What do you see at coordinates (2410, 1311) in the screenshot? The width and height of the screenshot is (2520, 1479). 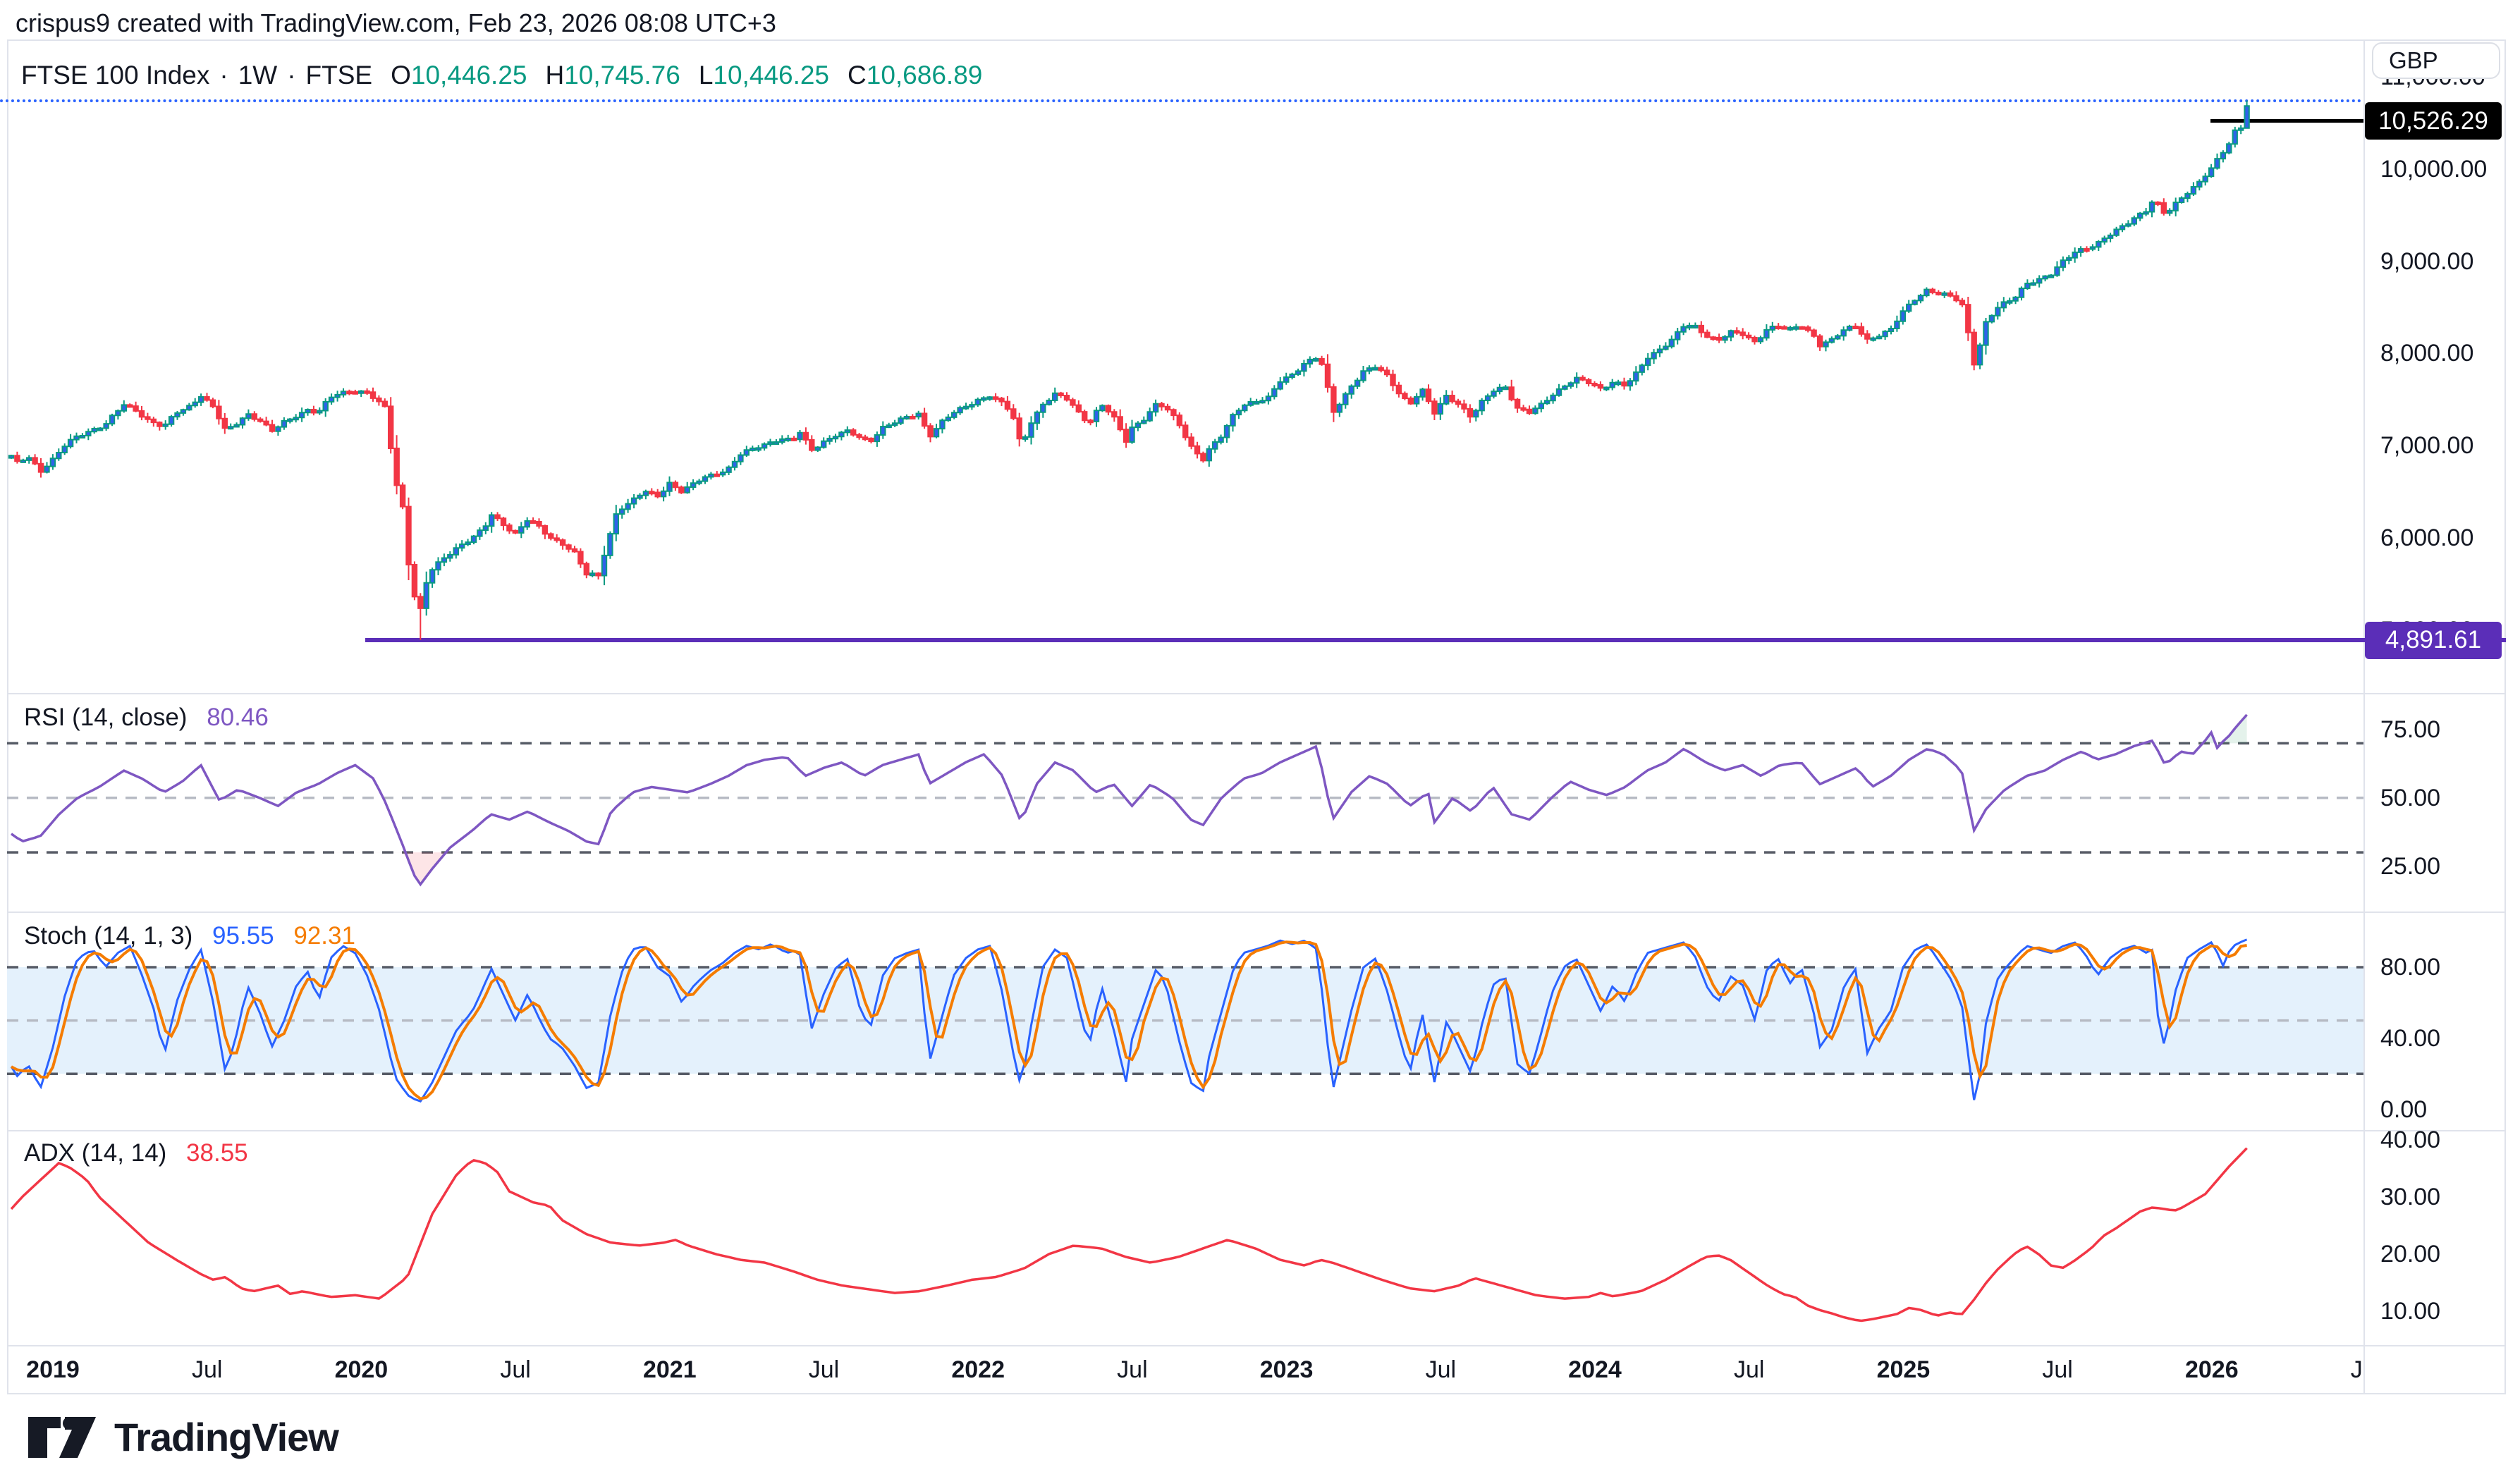 I see `adx-tick: 10.00` at bounding box center [2410, 1311].